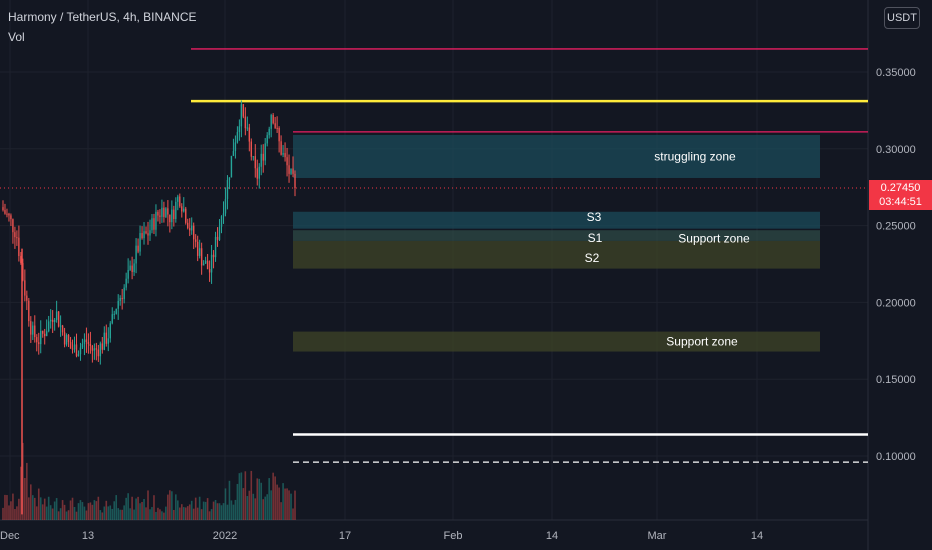 The width and height of the screenshot is (932, 550). Describe the element at coordinates (896, 73) in the screenshot. I see `y-tick-label: 0.35000` at that location.